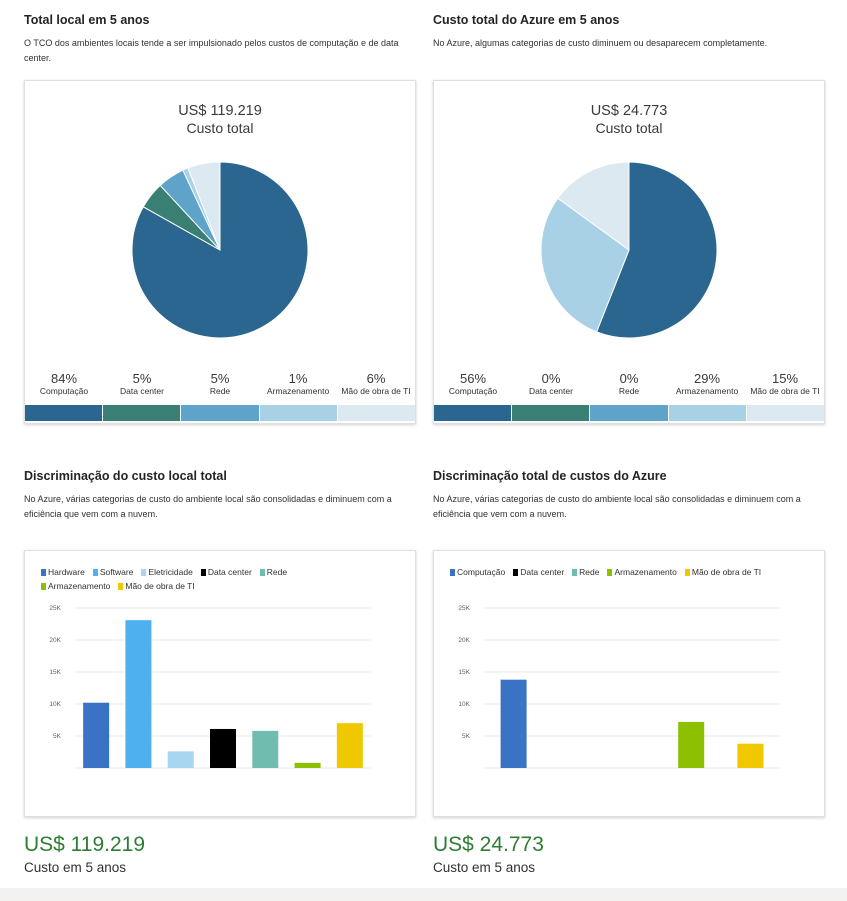 The image size is (847, 901). I want to click on pie-legend-percent: 6%, so click(376, 378).